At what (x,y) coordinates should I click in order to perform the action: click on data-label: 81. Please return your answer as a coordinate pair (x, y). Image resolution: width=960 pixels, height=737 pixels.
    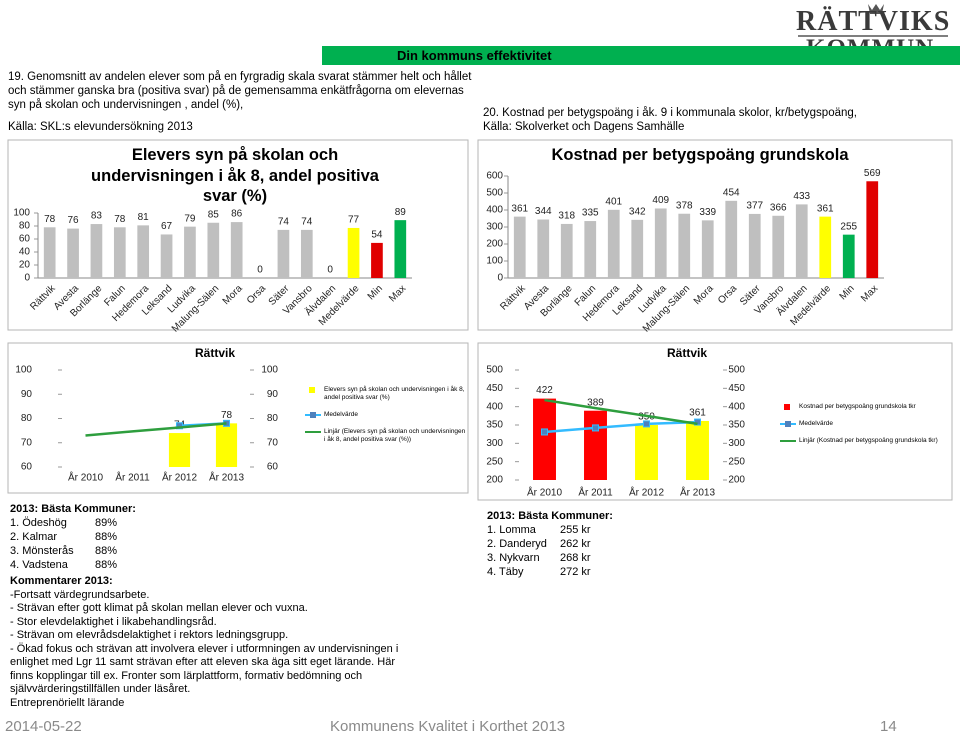
    Looking at the image, I should click on (144, 217).